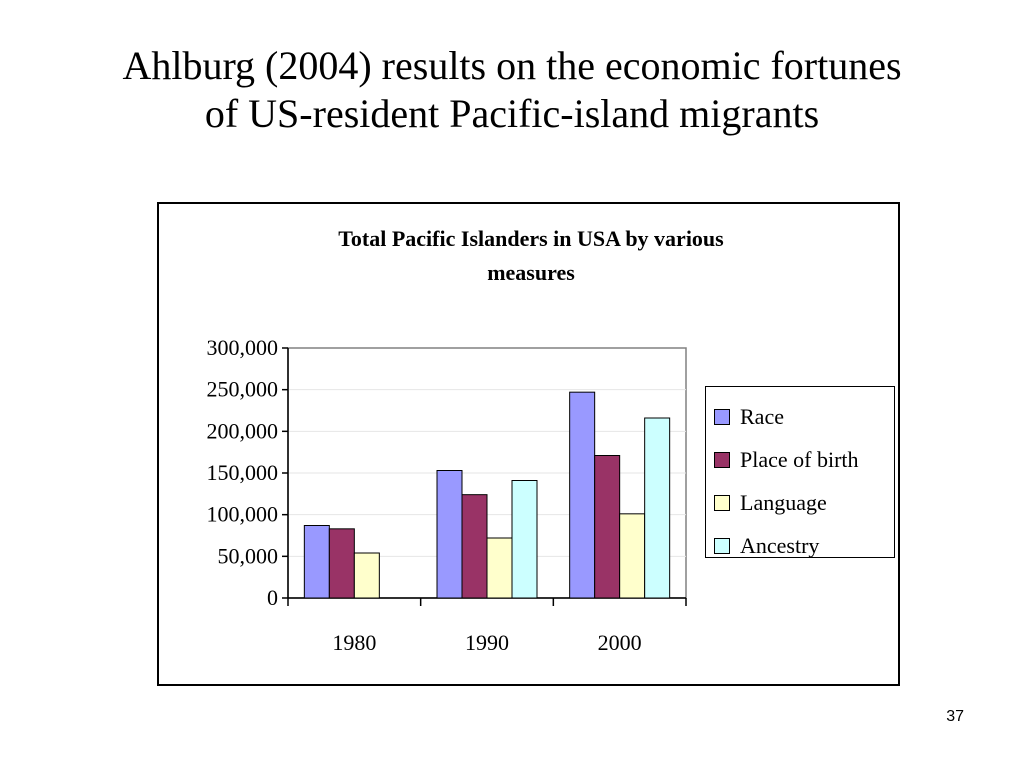 Image resolution: width=1024 pixels, height=768 pixels. Describe the element at coordinates (474, 546) in the screenshot. I see `bar-place-of-birth-1990` at that location.